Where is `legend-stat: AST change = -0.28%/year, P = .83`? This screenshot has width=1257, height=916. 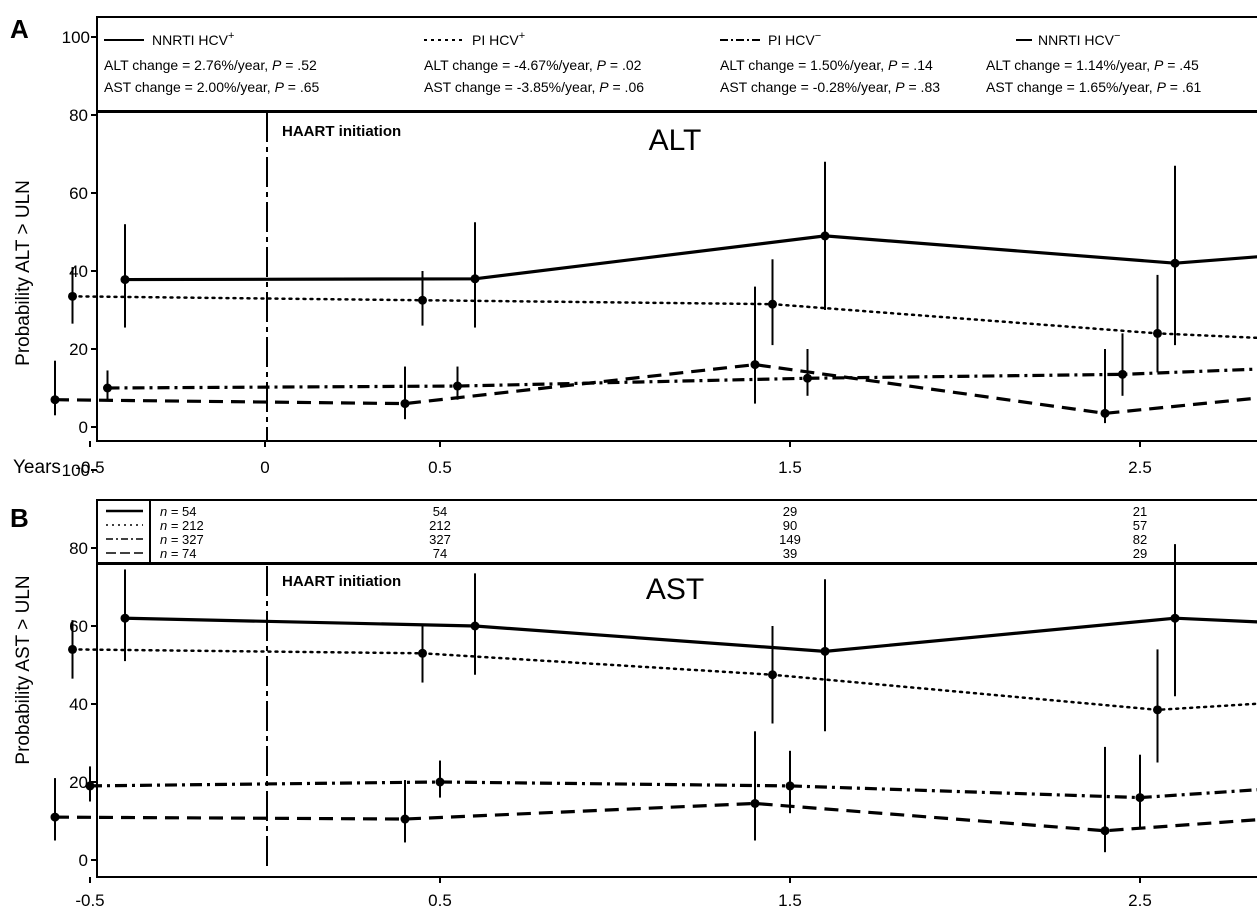
legend-stat: AST change = -0.28%/year, P = .83 is located at coordinates (830, 87).